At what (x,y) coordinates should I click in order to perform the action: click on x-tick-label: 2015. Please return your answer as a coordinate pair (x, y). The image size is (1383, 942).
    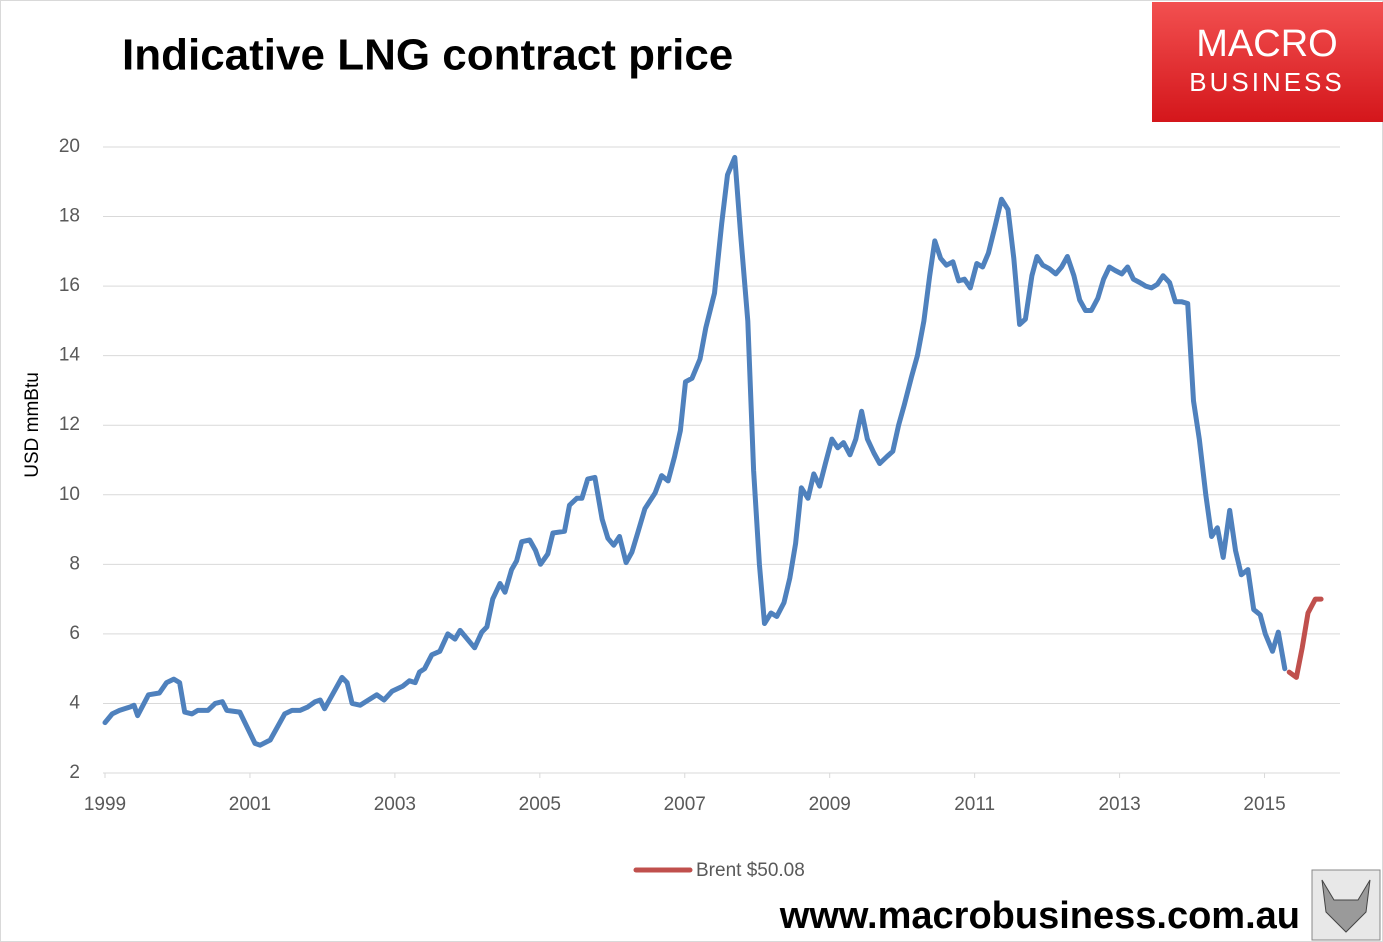
    Looking at the image, I should click on (1264, 804).